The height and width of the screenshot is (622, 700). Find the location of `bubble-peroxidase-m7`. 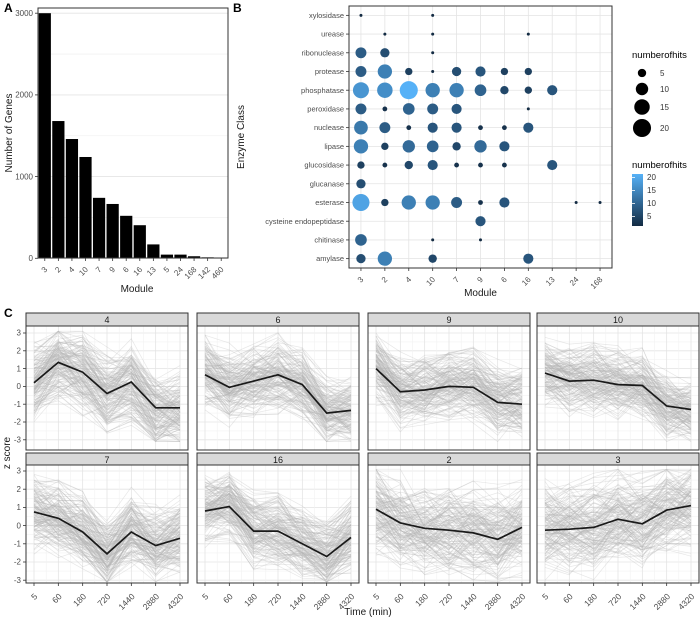

bubble-peroxidase-m7 is located at coordinates (456, 108).